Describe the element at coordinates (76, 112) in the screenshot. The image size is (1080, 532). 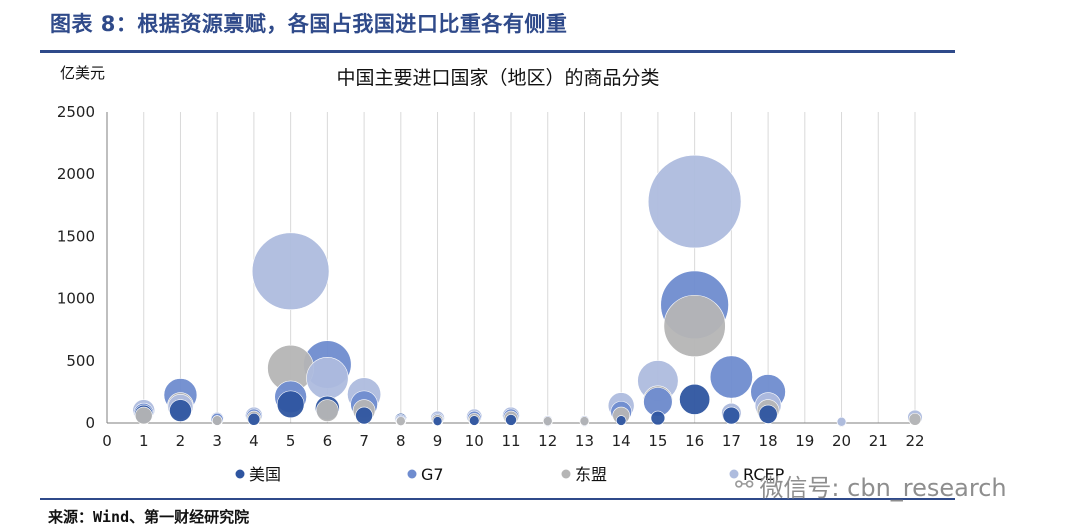
I see `y-tick-label: 2500` at that location.